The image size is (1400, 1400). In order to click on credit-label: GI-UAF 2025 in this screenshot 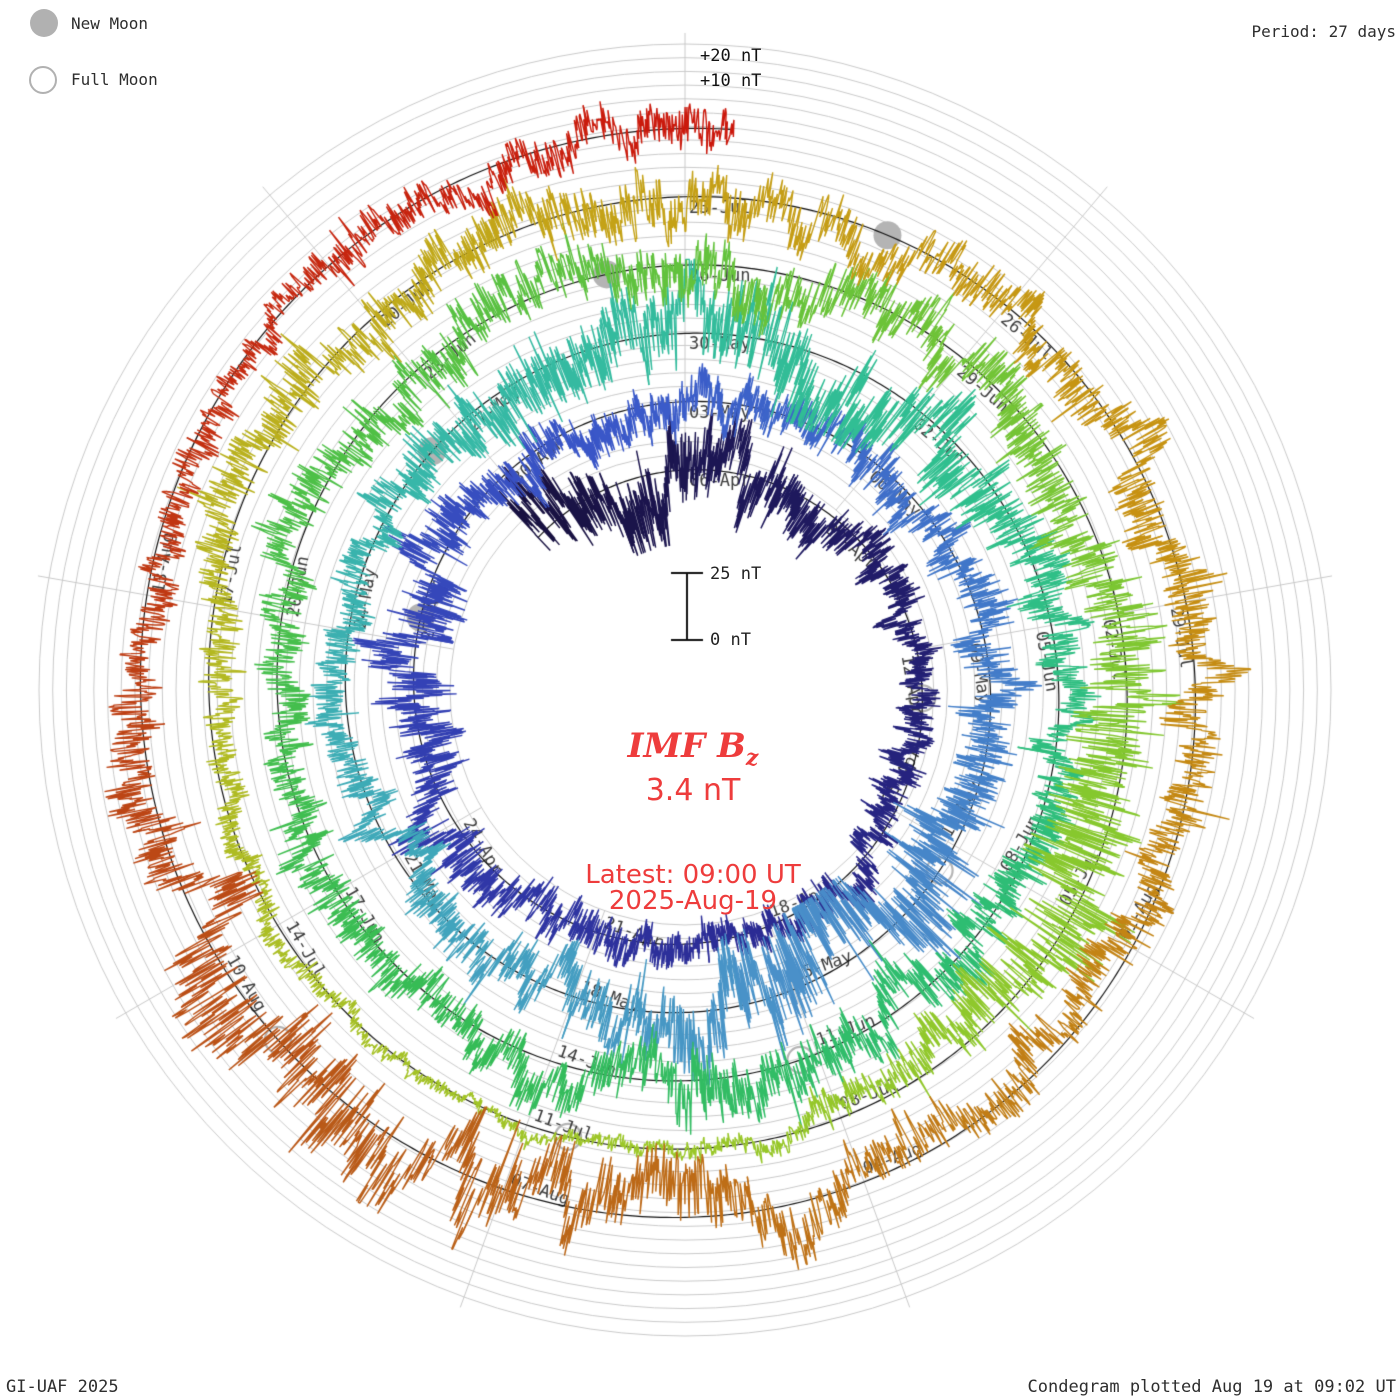, I will do `click(62, 1387)`.